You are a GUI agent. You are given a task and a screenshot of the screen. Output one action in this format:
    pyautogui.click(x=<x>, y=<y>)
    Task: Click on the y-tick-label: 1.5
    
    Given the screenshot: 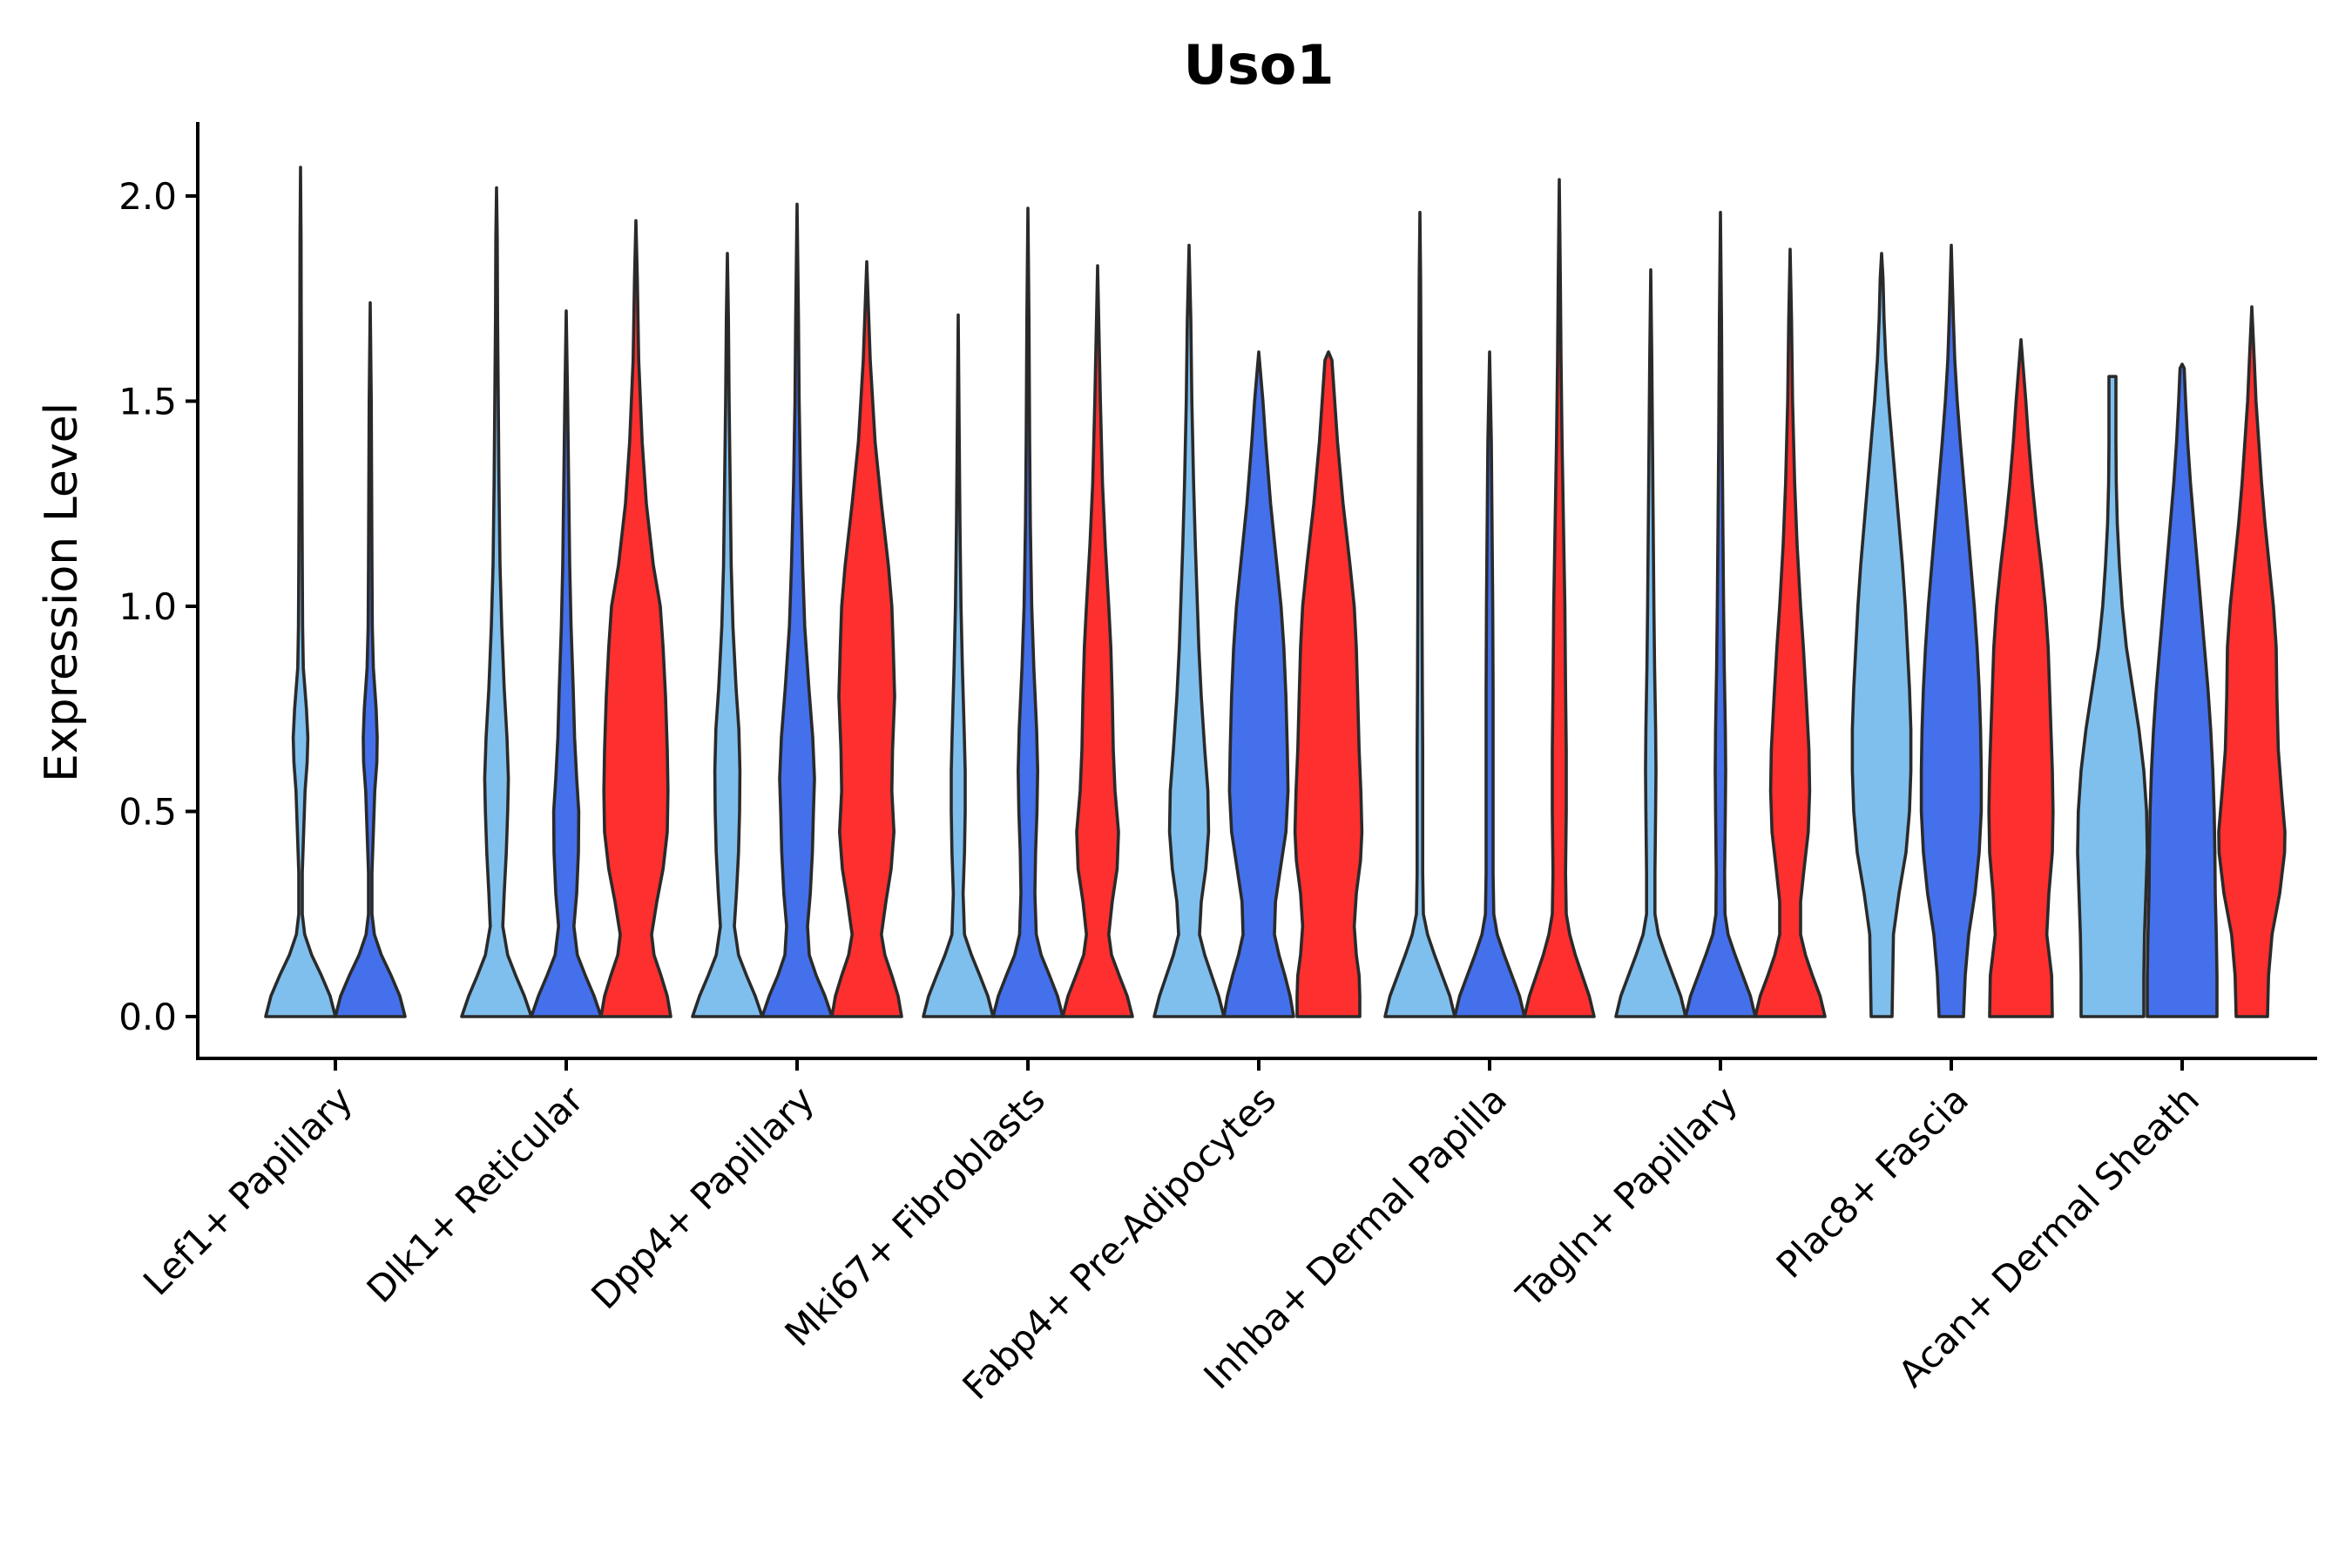 What is the action you would take?
    pyautogui.click(x=147, y=402)
    